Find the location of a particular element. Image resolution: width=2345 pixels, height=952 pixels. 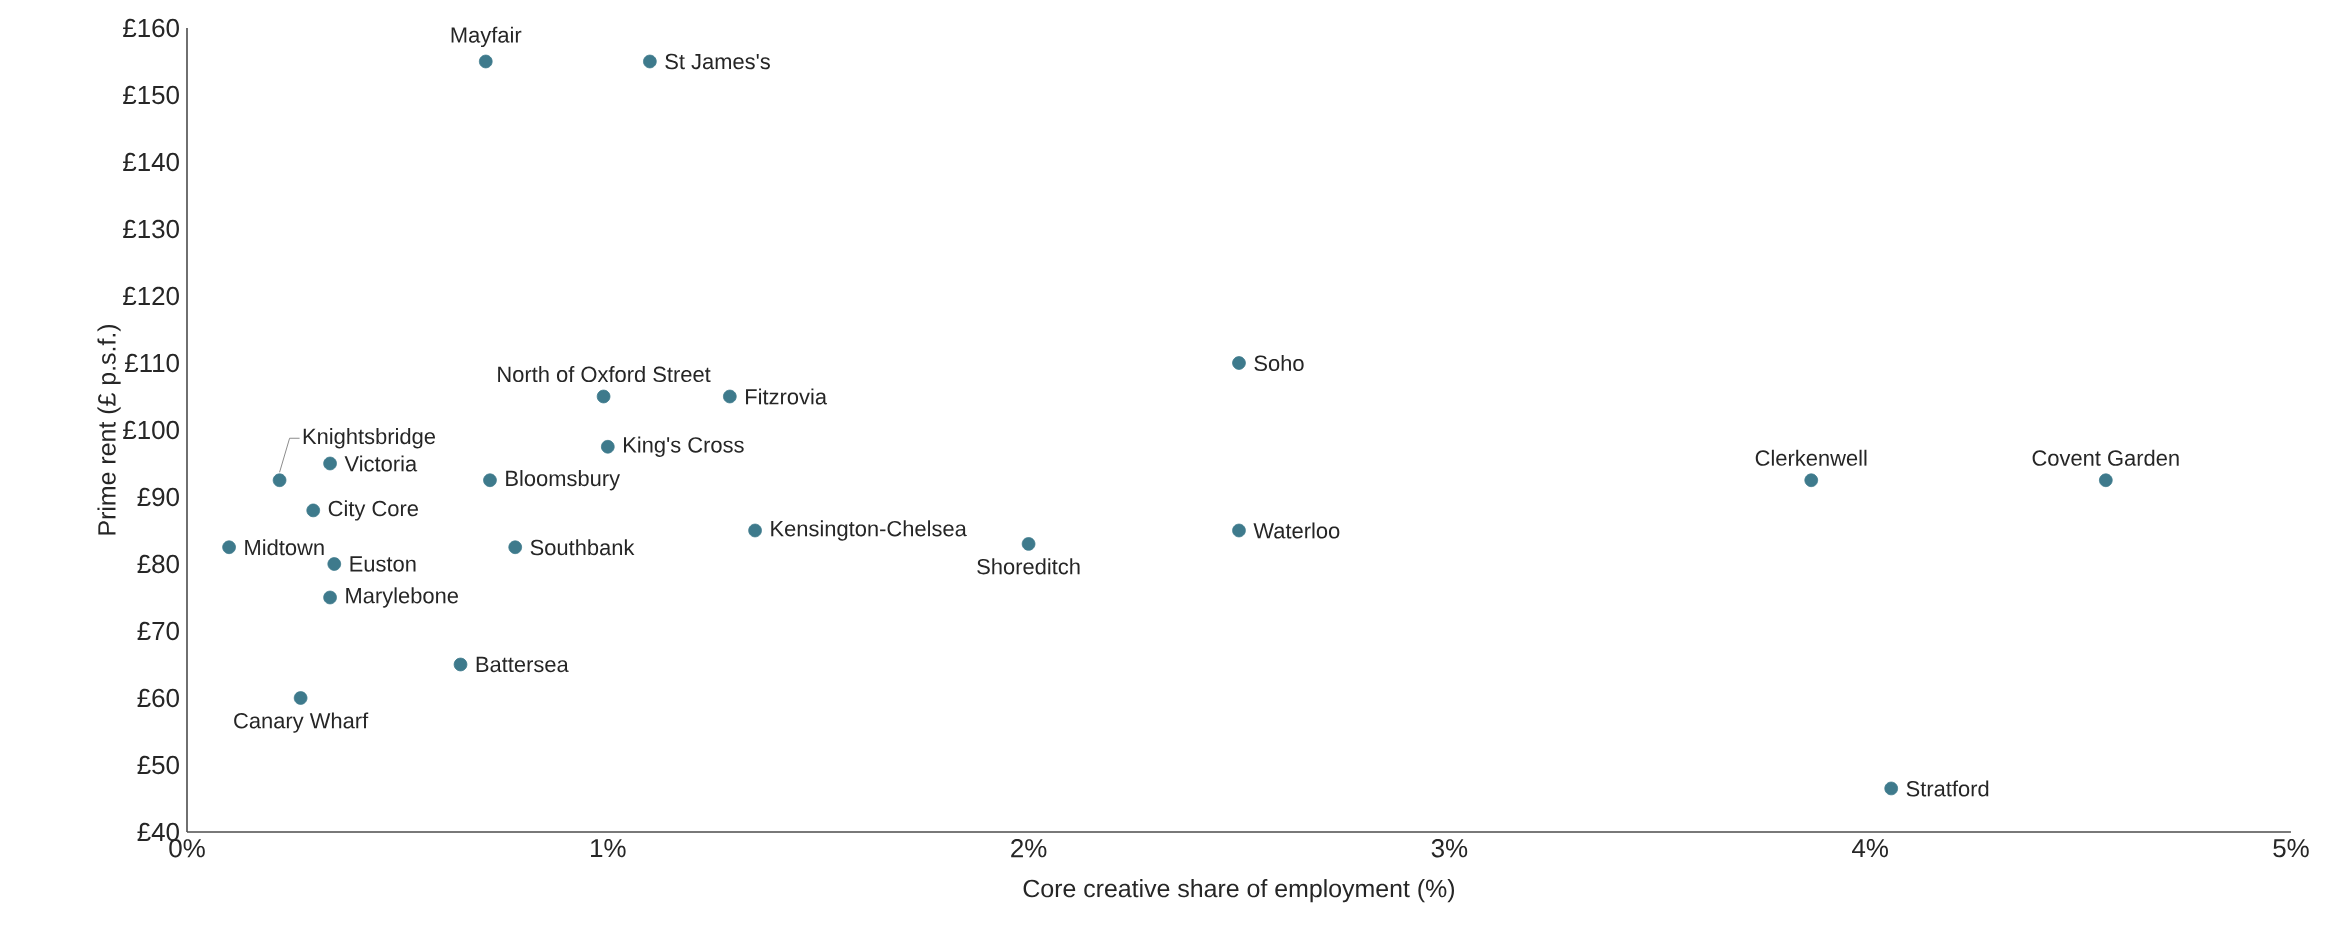

y-tick-label: £70 is located at coordinates (158, 631).